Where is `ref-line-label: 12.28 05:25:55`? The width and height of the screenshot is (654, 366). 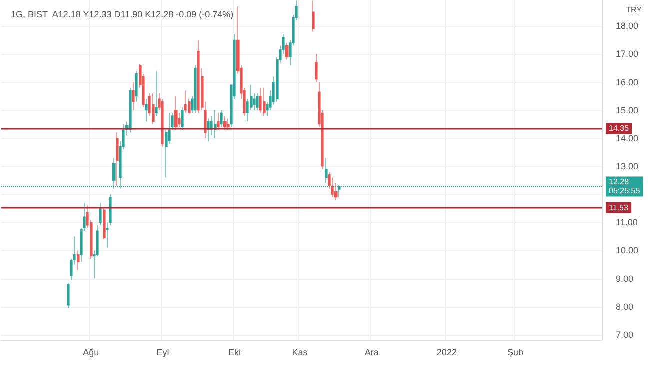 ref-line-label: 12.28 05:25:55 is located at coordinates (625, 187).